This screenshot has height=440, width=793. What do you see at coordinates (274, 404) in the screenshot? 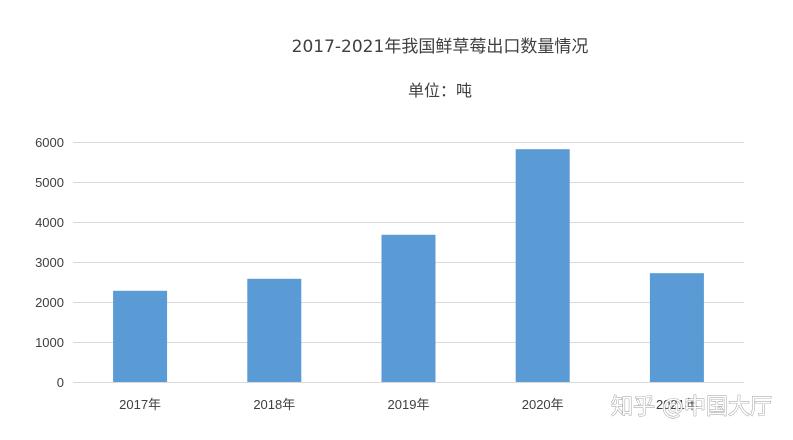
I see `x-tick-label: 2018年` at bounding box center [274, 404].